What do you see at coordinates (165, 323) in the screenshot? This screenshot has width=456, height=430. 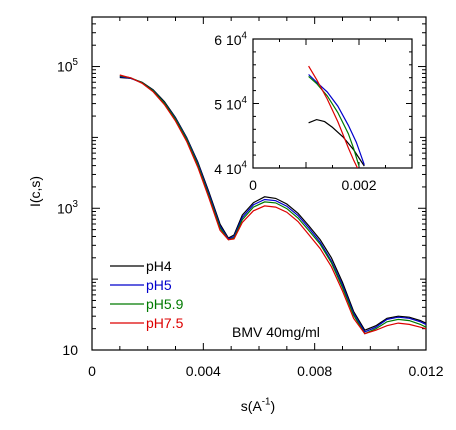 I see `legend-label-ph7-5: pH7.5` at bounding box center [165, 323].